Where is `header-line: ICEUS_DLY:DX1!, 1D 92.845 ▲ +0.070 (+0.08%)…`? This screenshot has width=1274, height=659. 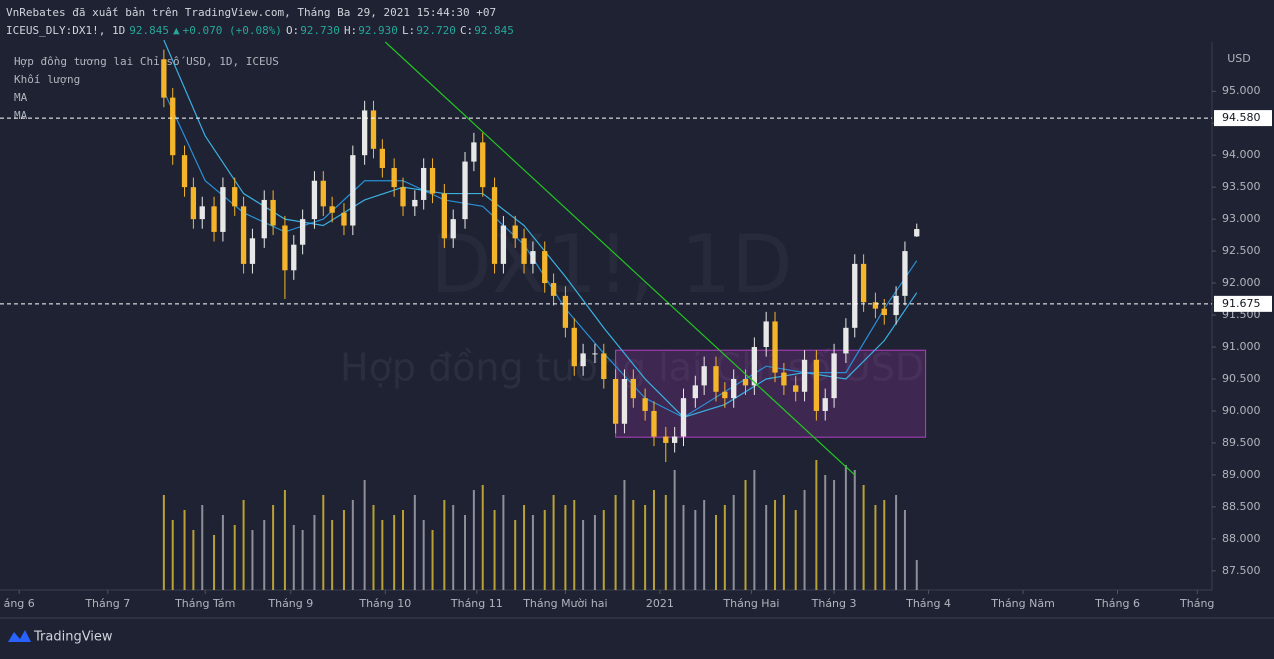 header-line: ICEUS_DLY:DX1!, 1D 92.845 ▲ +0.070 (+0.08%)… is located at coordinates (260, 30).